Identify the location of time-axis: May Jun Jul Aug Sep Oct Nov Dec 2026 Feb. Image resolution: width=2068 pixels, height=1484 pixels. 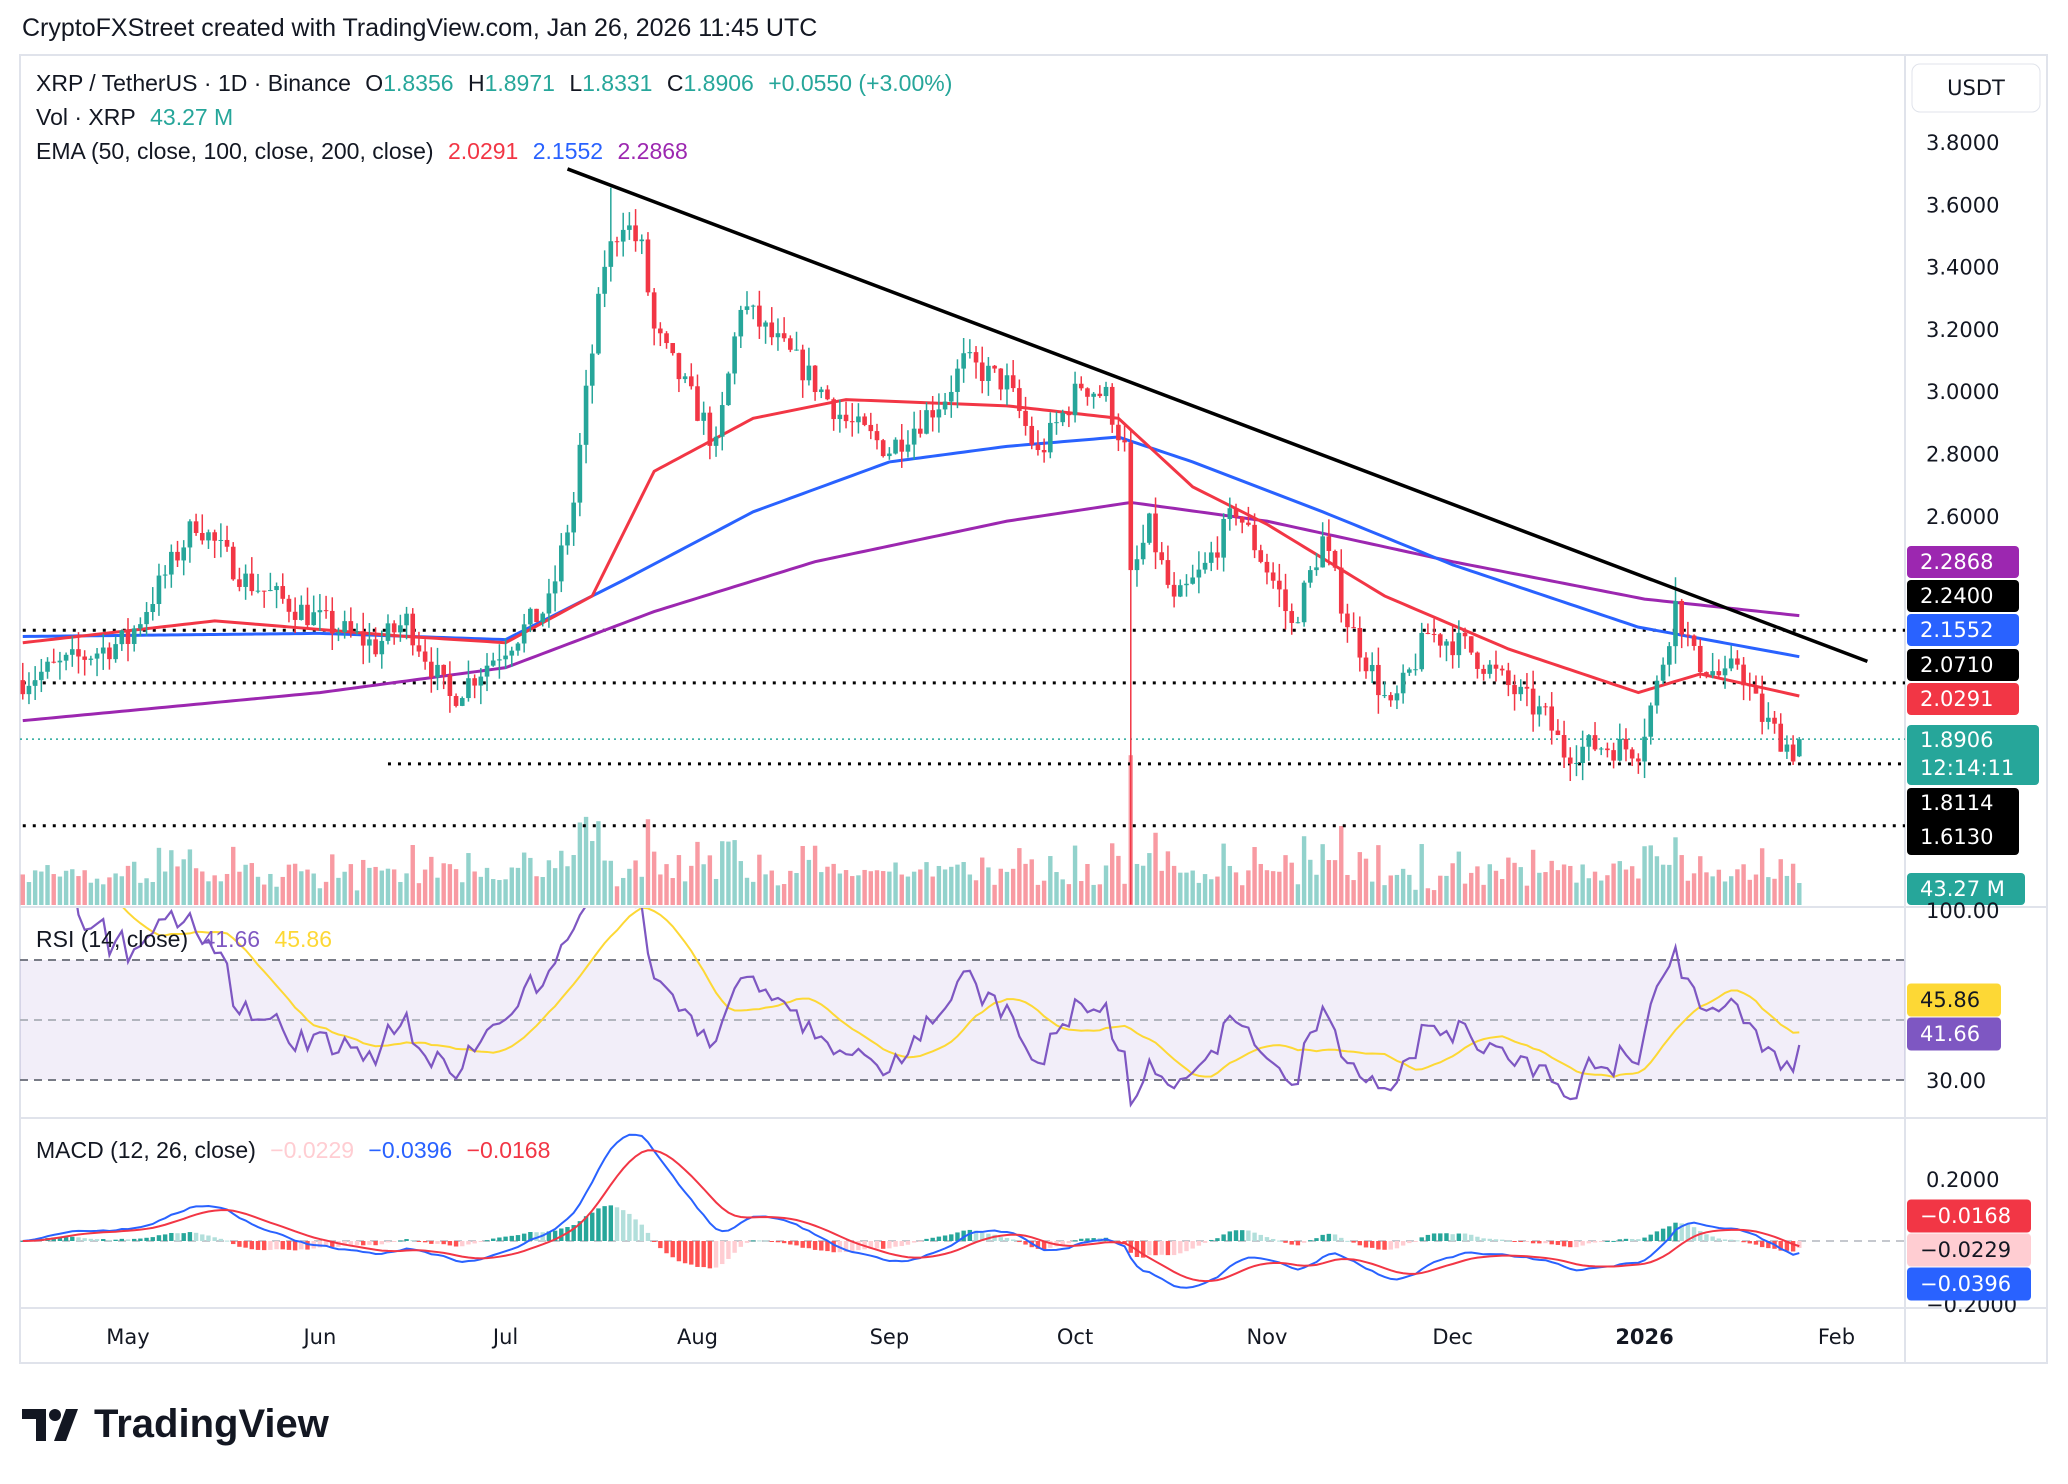
(980, 1337).